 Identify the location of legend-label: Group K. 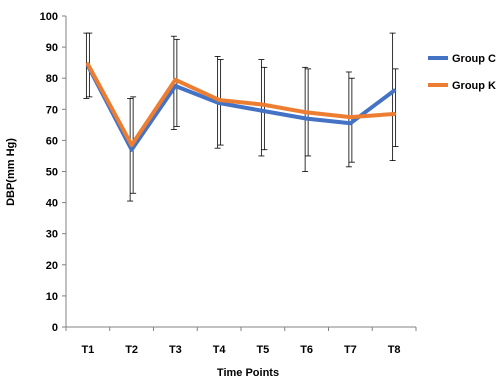
(474, 86).